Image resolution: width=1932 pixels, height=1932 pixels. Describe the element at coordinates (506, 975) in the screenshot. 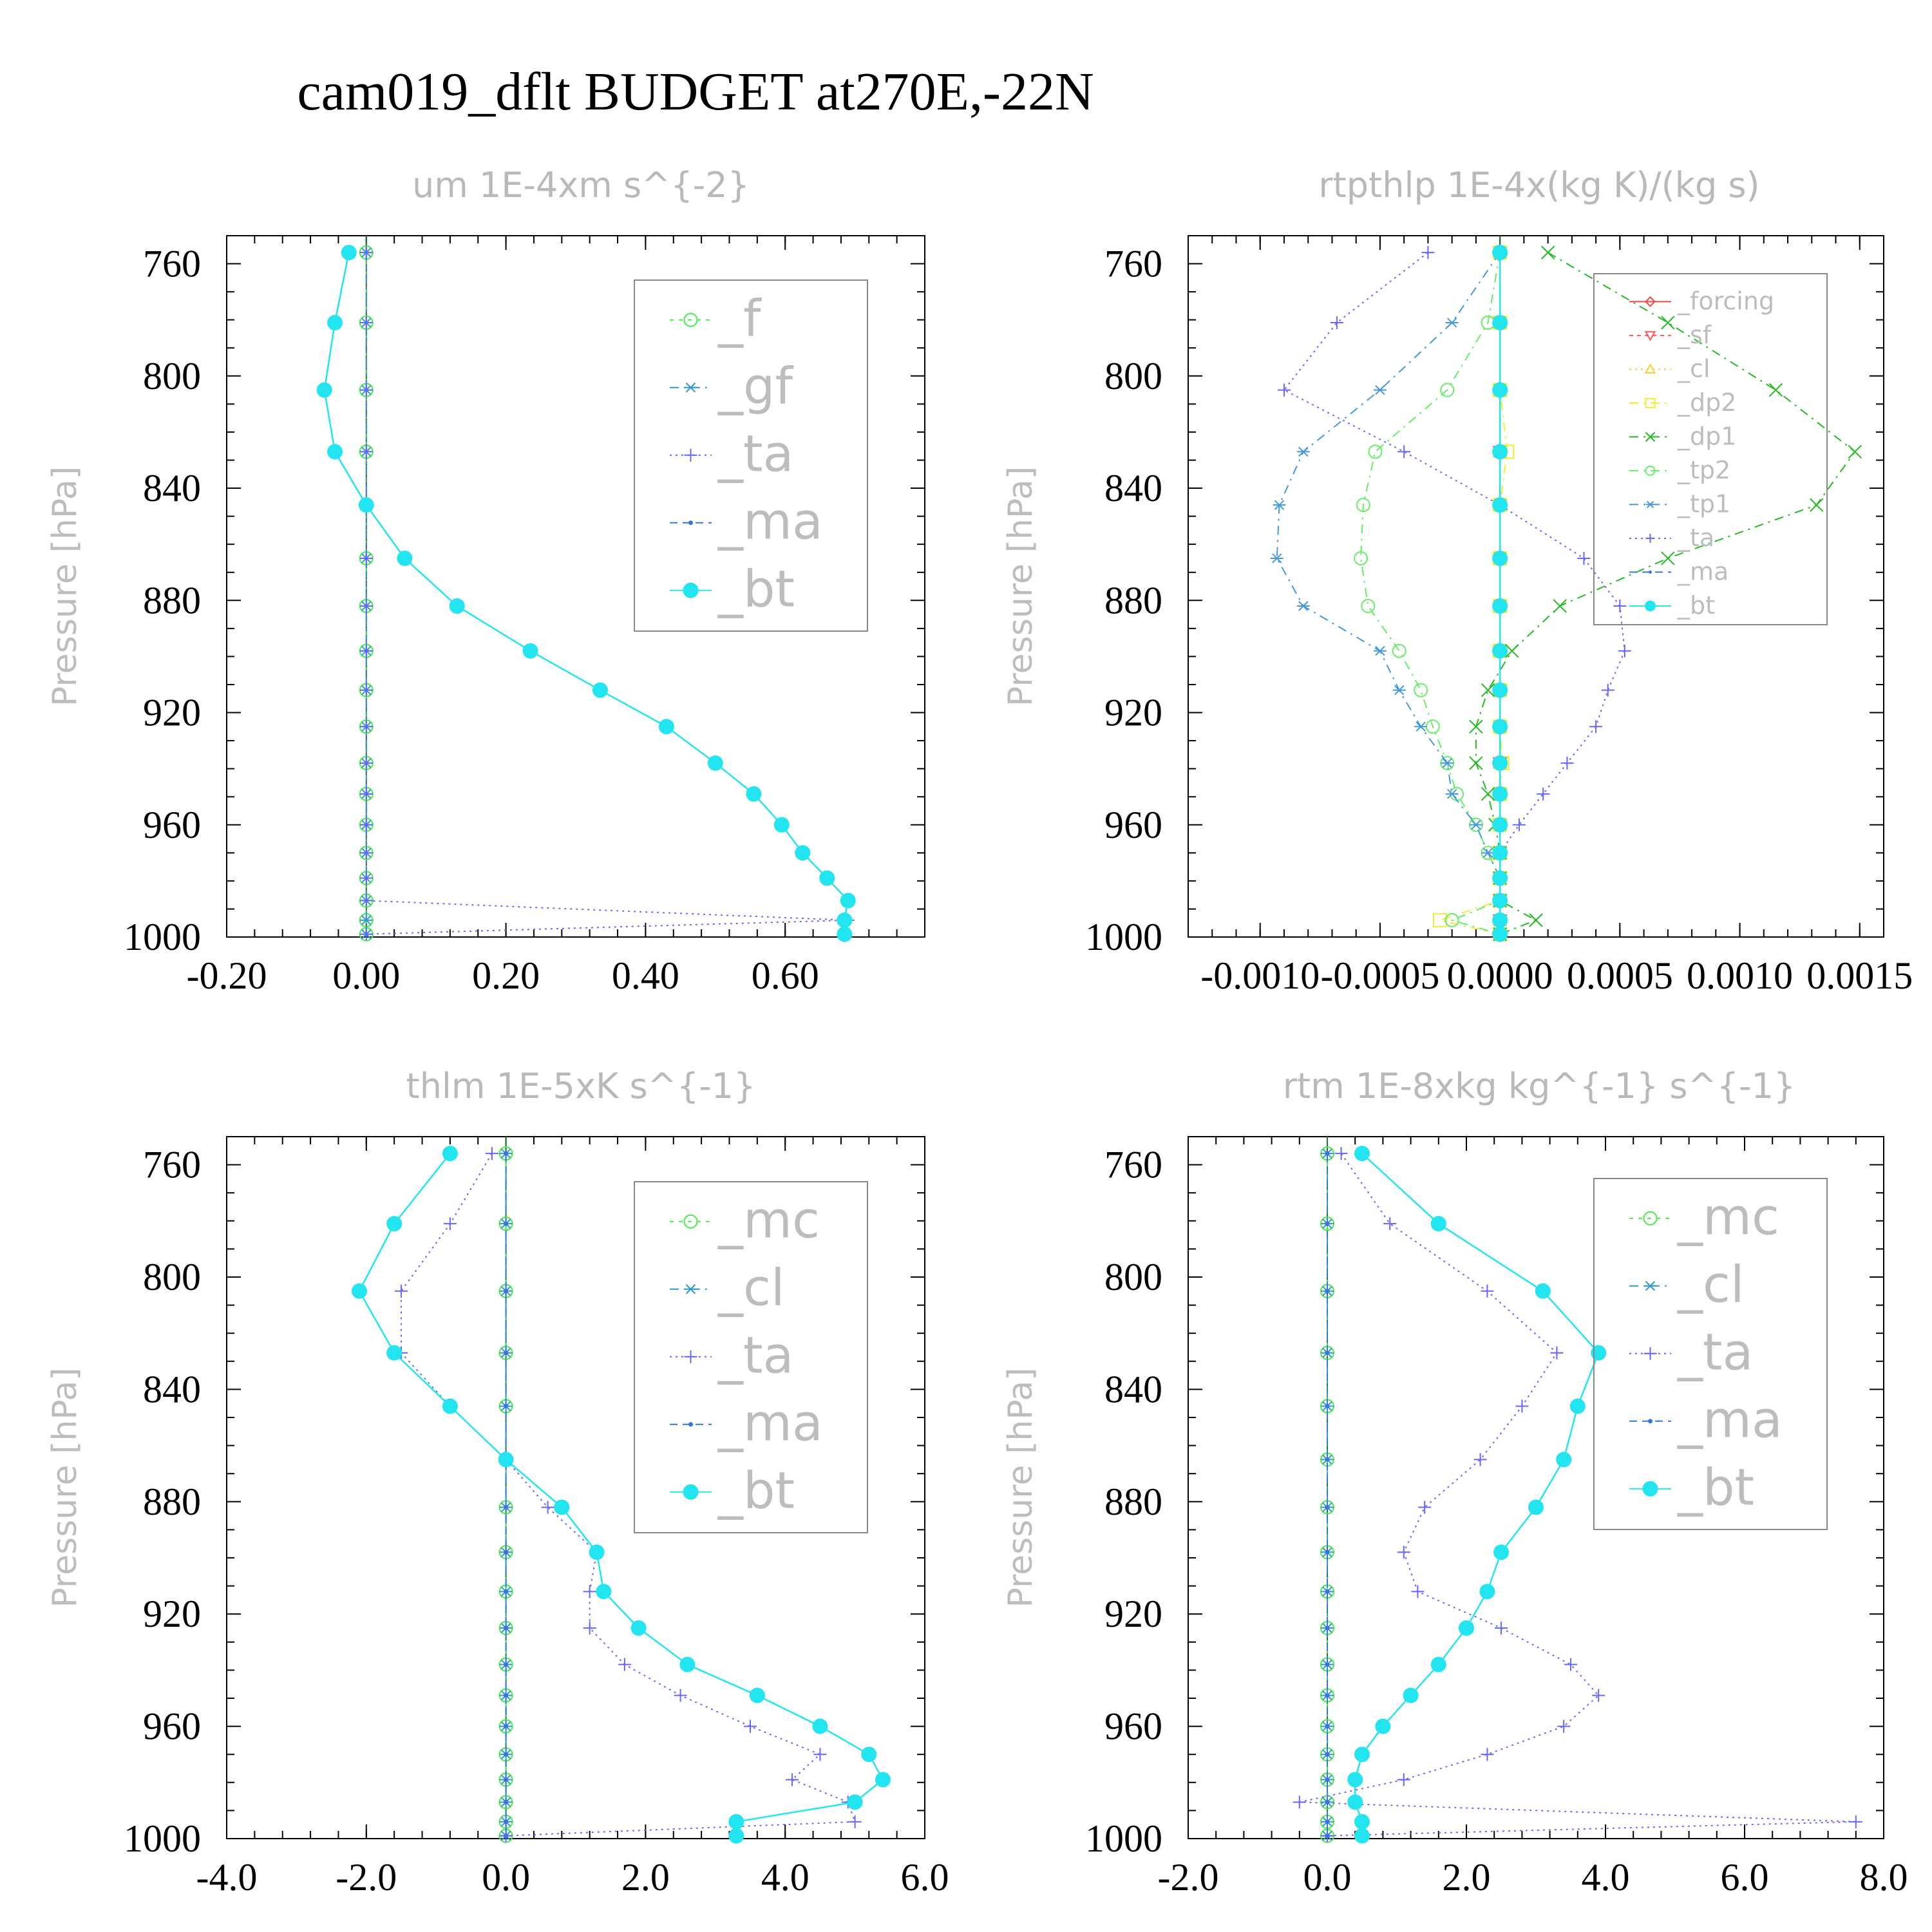

I see `x-tick-label: 0.20` at that location.